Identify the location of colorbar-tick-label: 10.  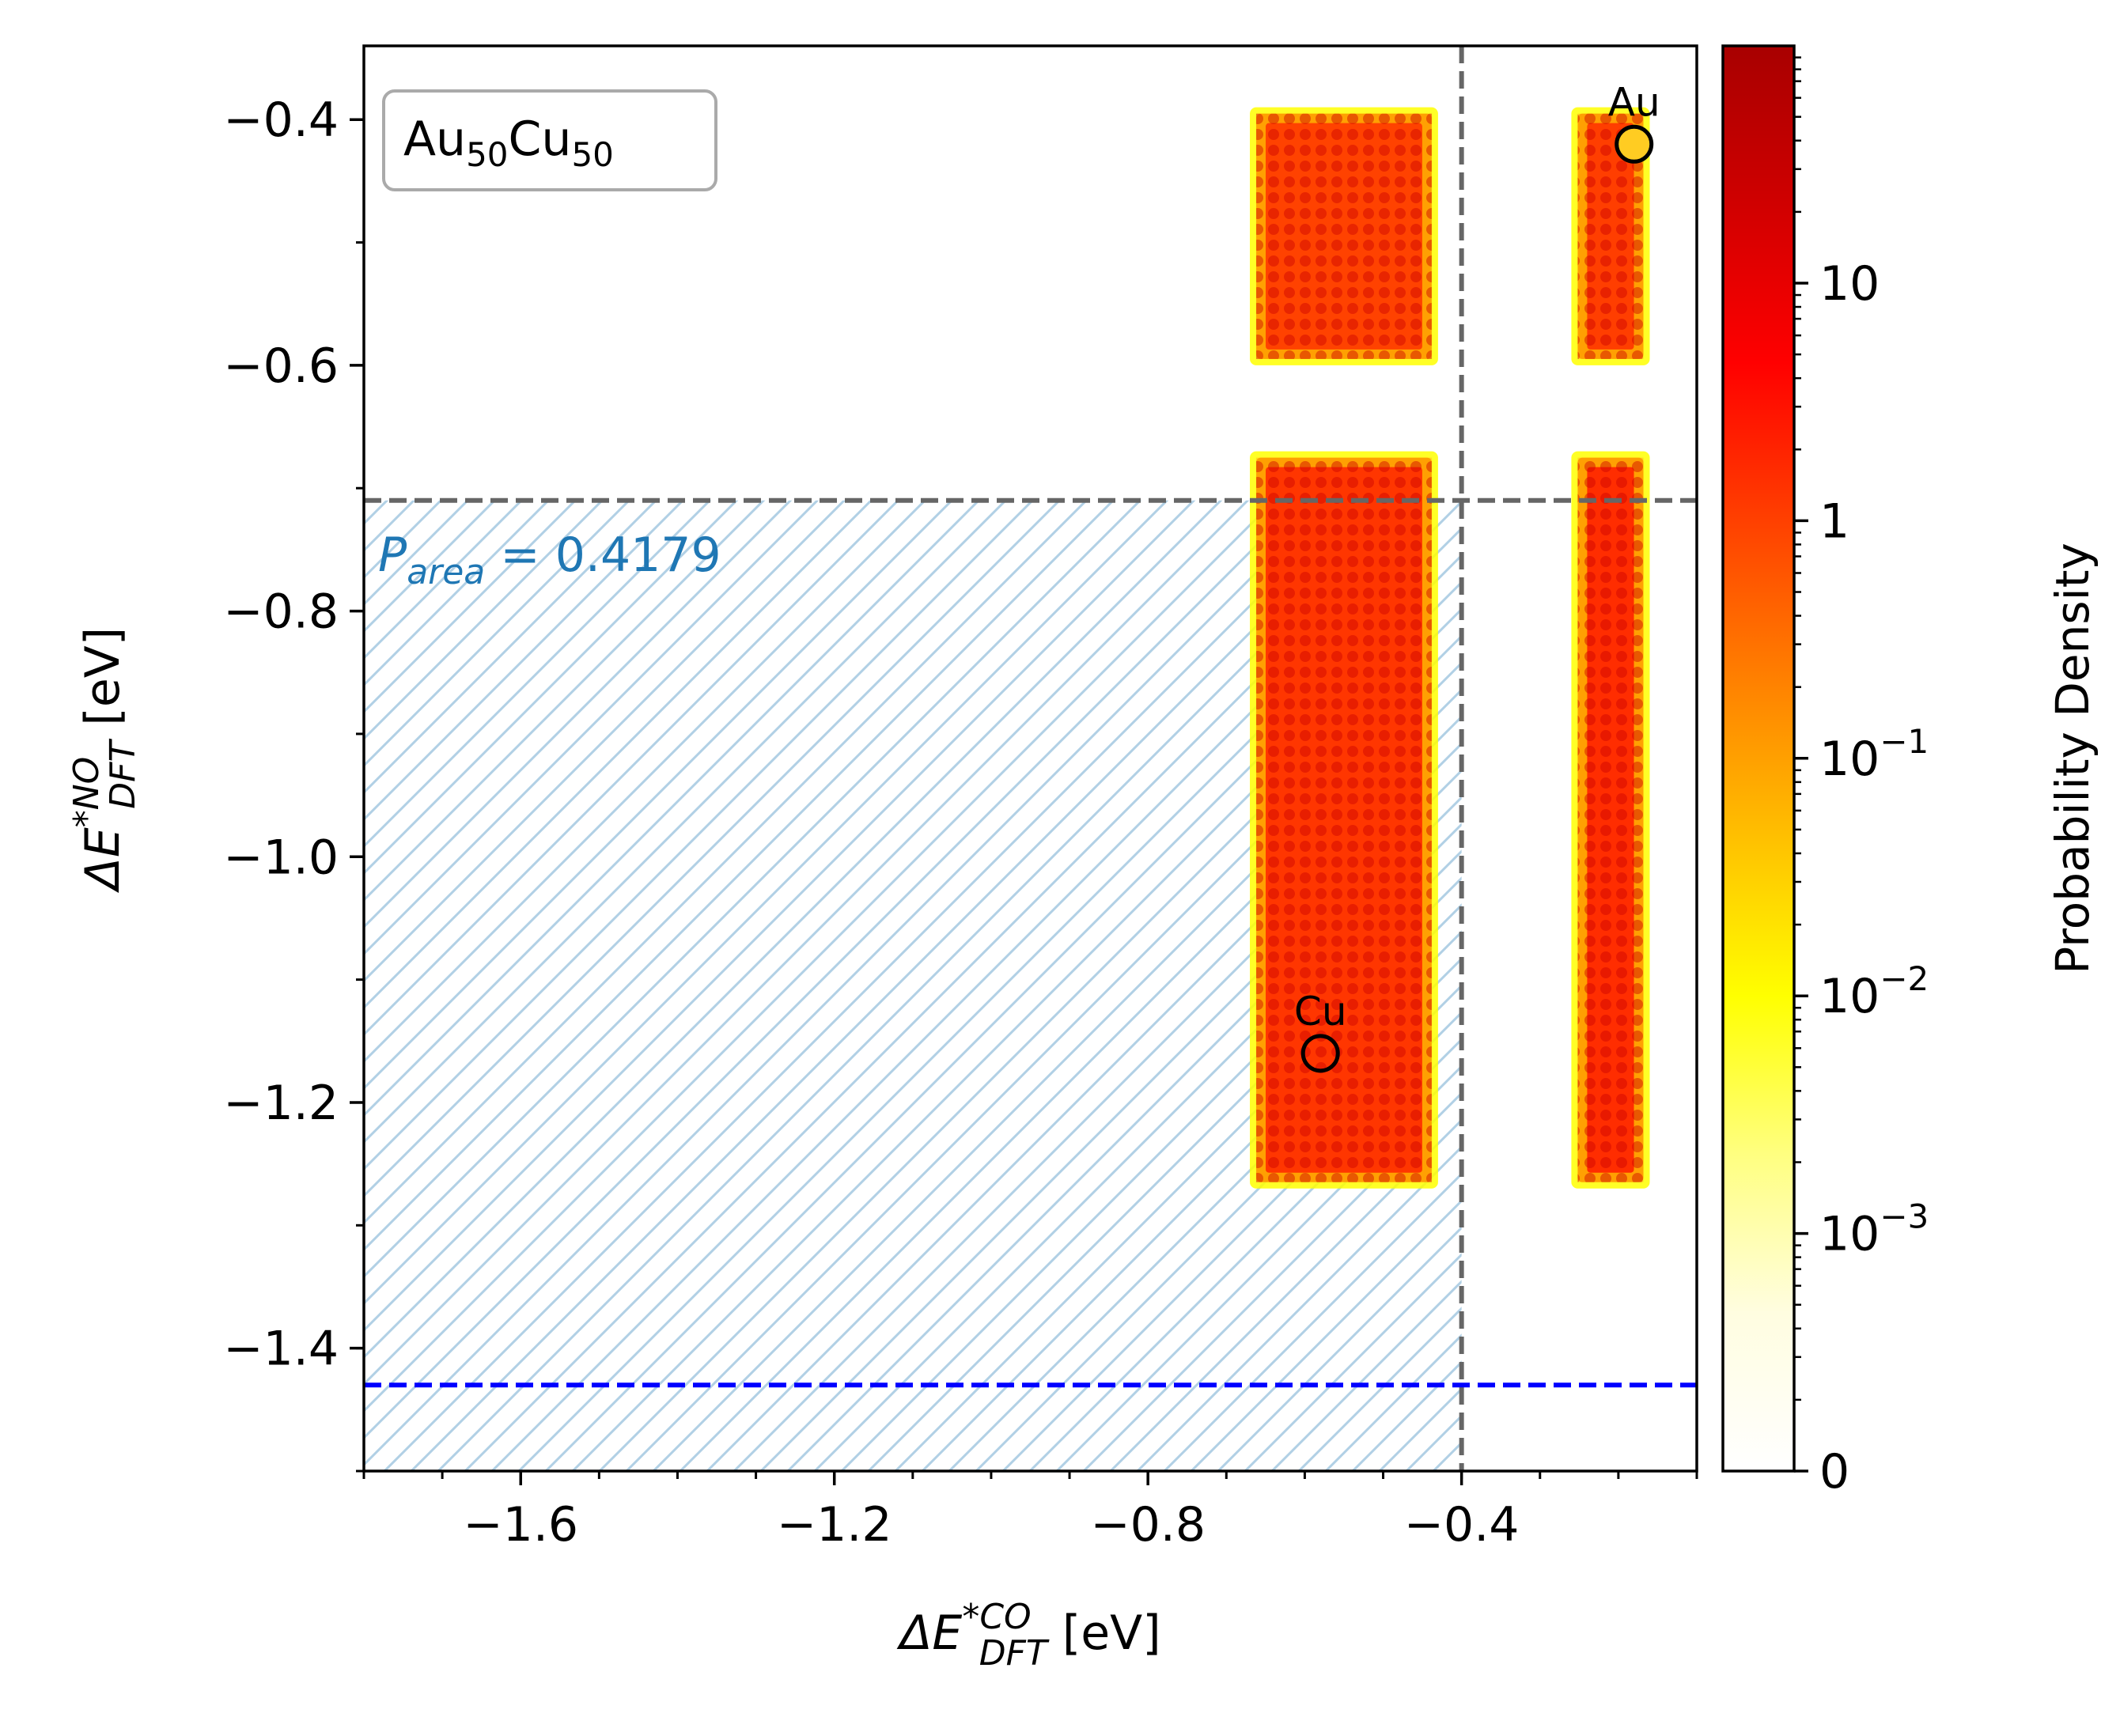
(1849, 284).